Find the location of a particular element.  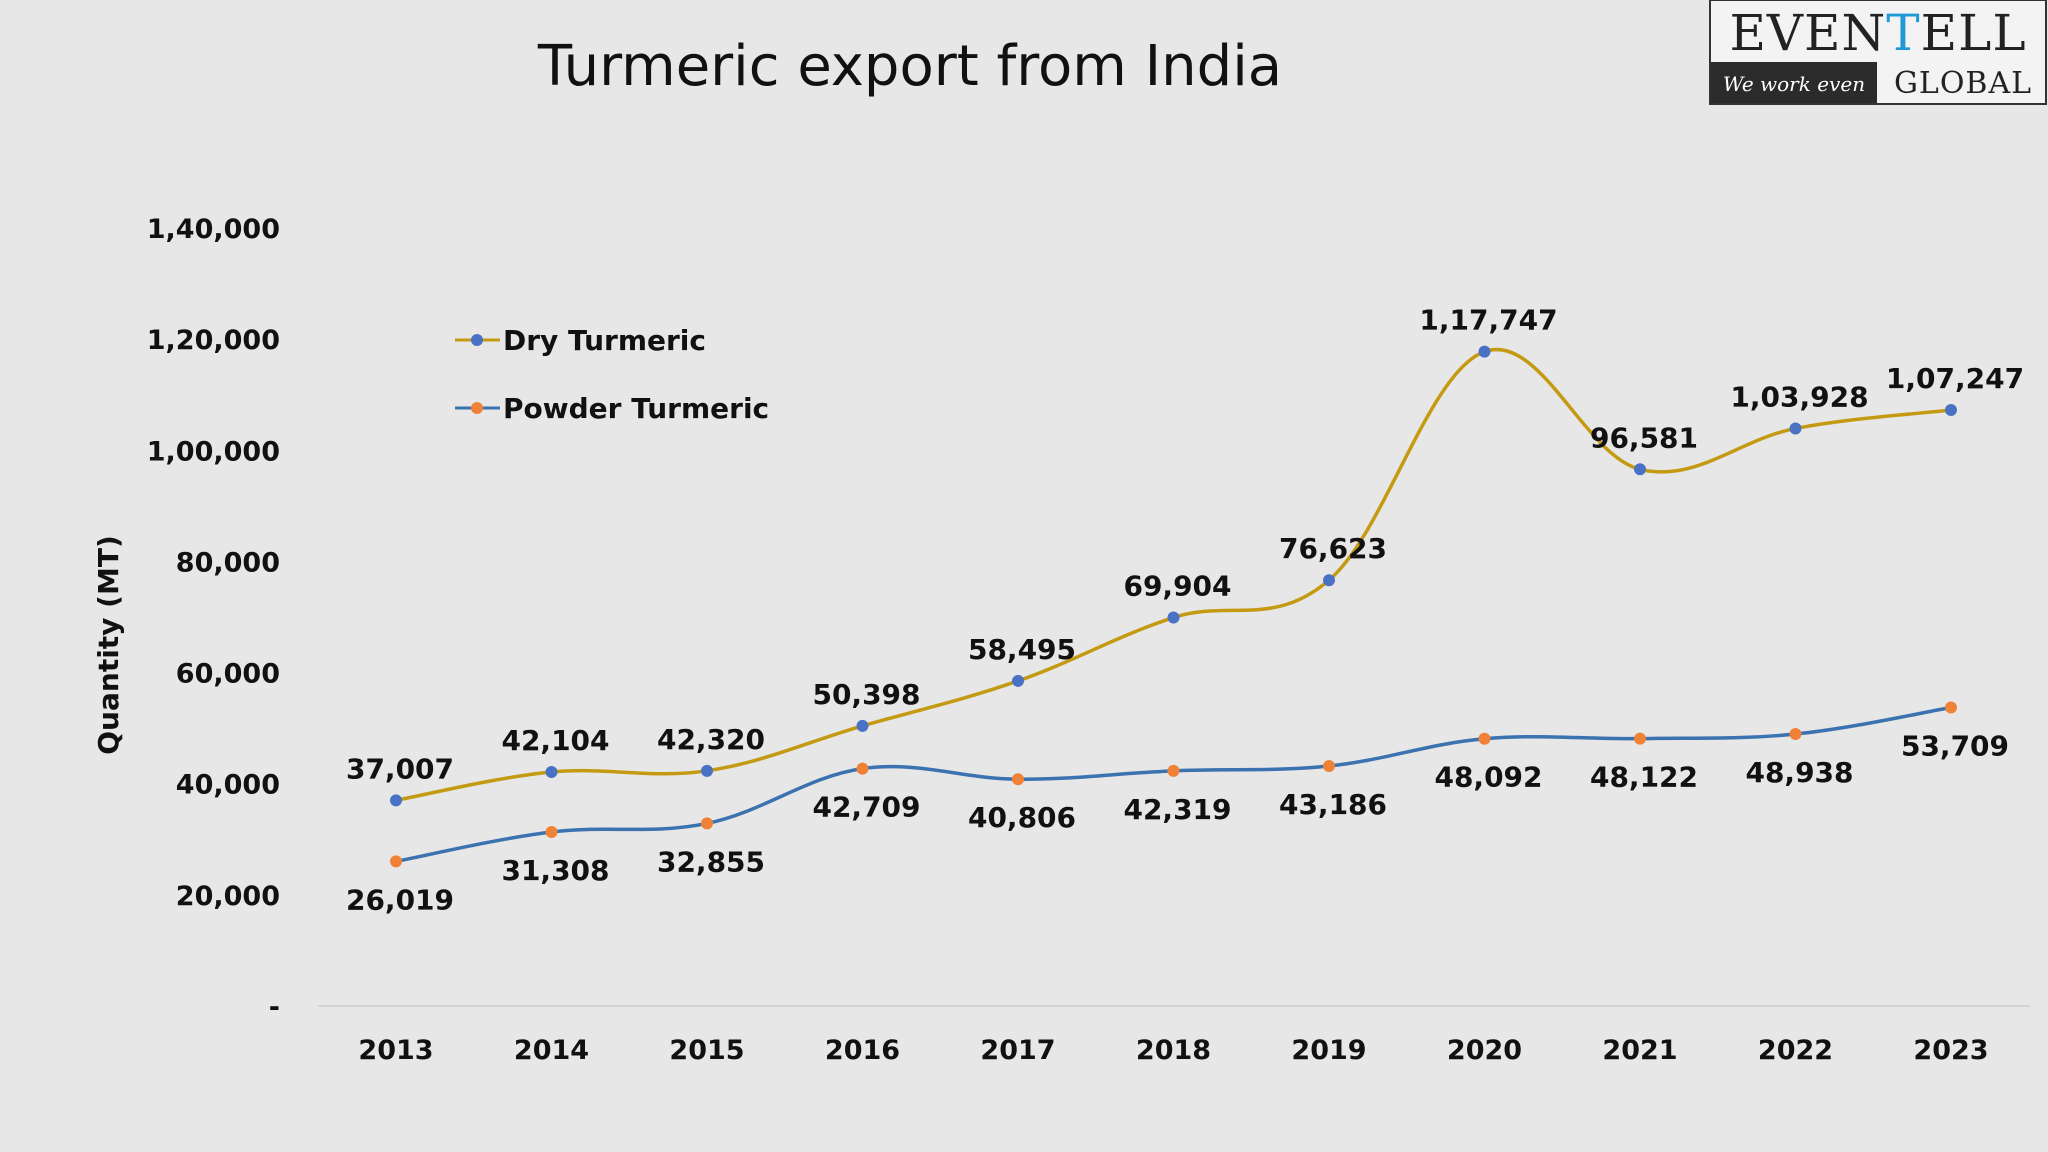

legend-label-powder-turmeric: Powder Turmeric is located at coordinates (636, 408).